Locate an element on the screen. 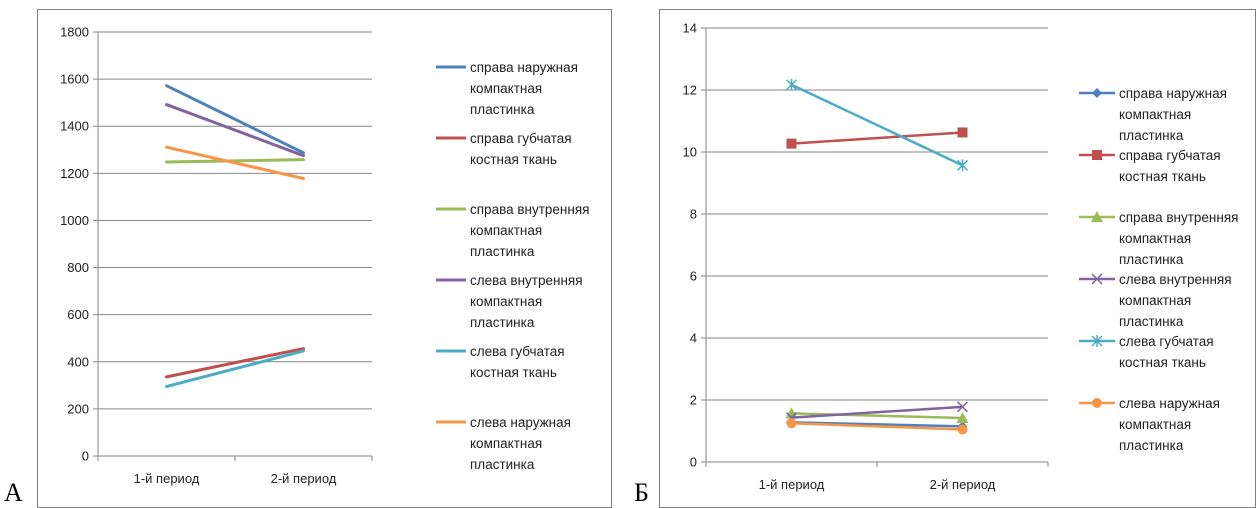 The height and width of the screenshot is (508, 1256). chart-a-legend-label-4-line-3: пластинка is located at coordinates (502, 322).